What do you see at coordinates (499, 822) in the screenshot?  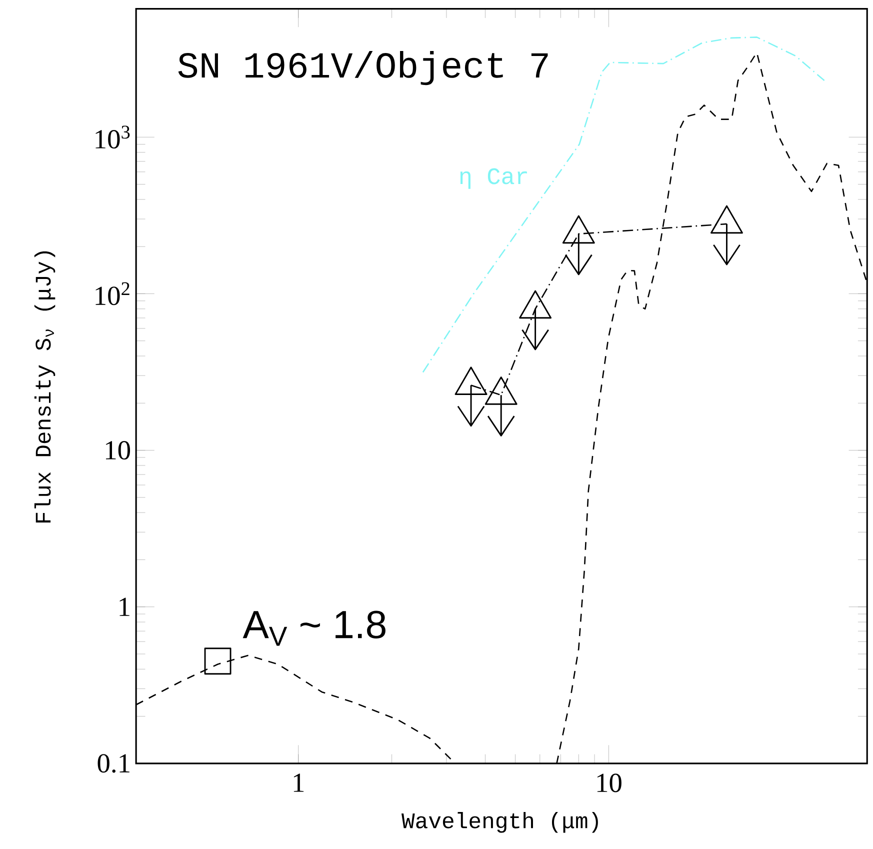 I see `x-axis-title: Wavelength (μm)` at bounding box center [499, 822].